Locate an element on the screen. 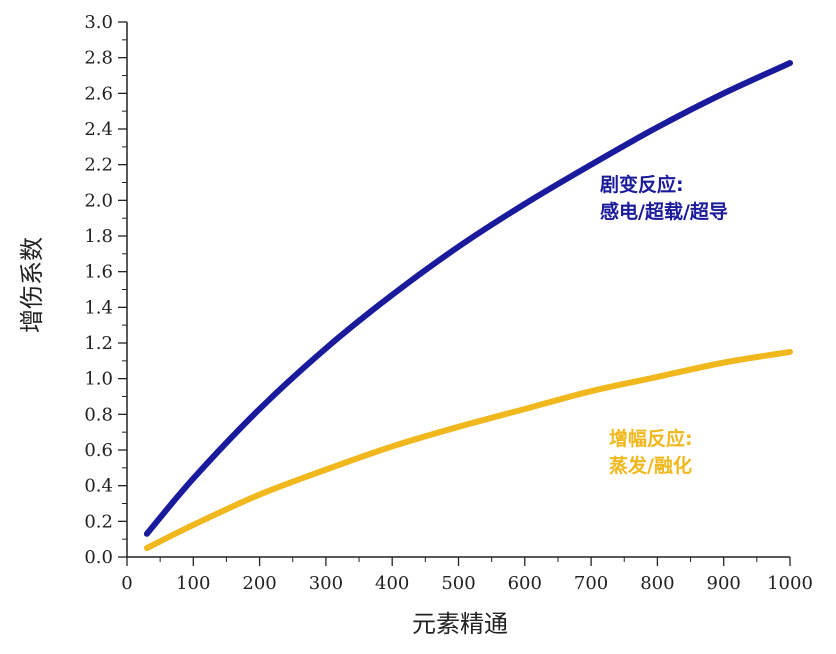 This screenshot has width=836, height=654. x-tick-label: 200 is located at coordinates (259, 583).